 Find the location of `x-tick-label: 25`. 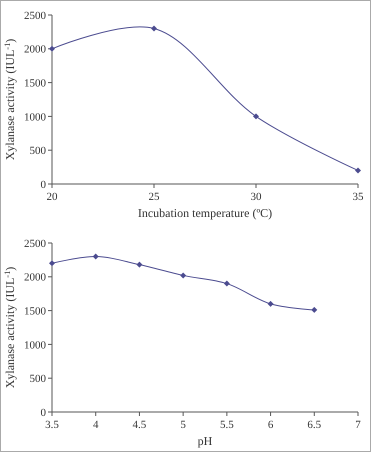

x-tick-label: 25 is located at coordinates (154, 197).